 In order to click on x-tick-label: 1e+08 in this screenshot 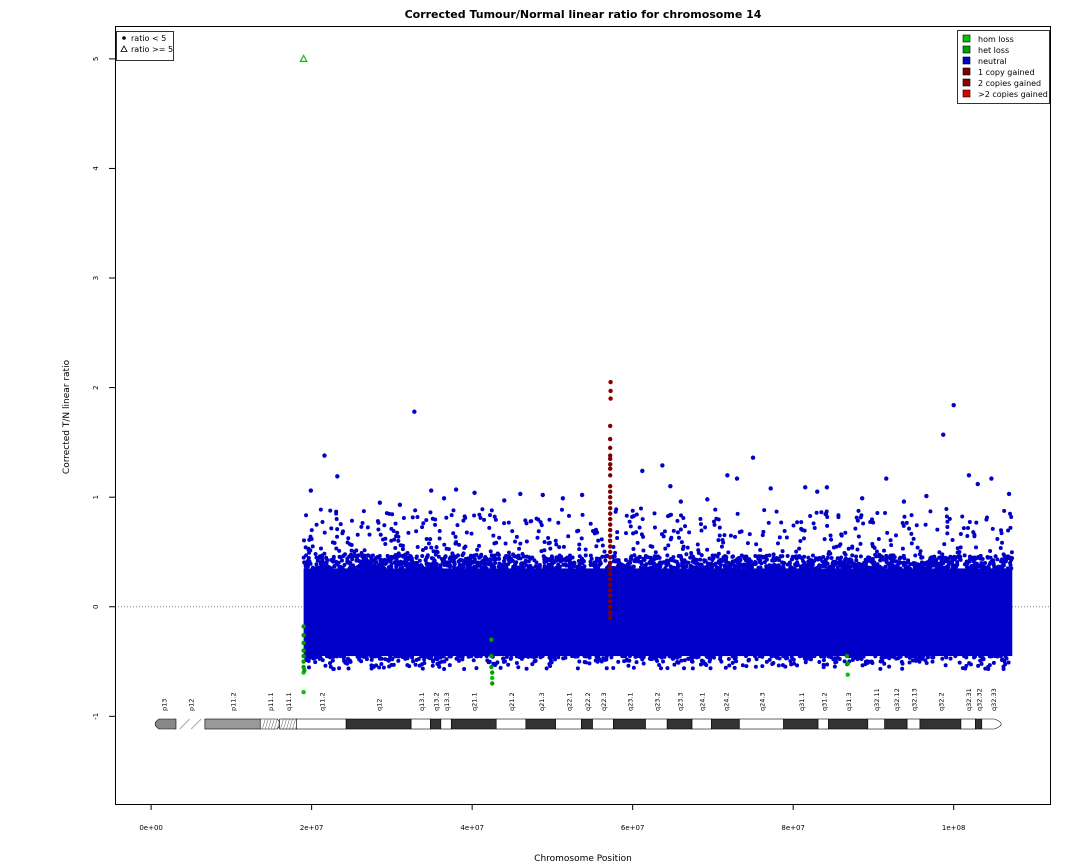, I will do `click(954, 828)`.